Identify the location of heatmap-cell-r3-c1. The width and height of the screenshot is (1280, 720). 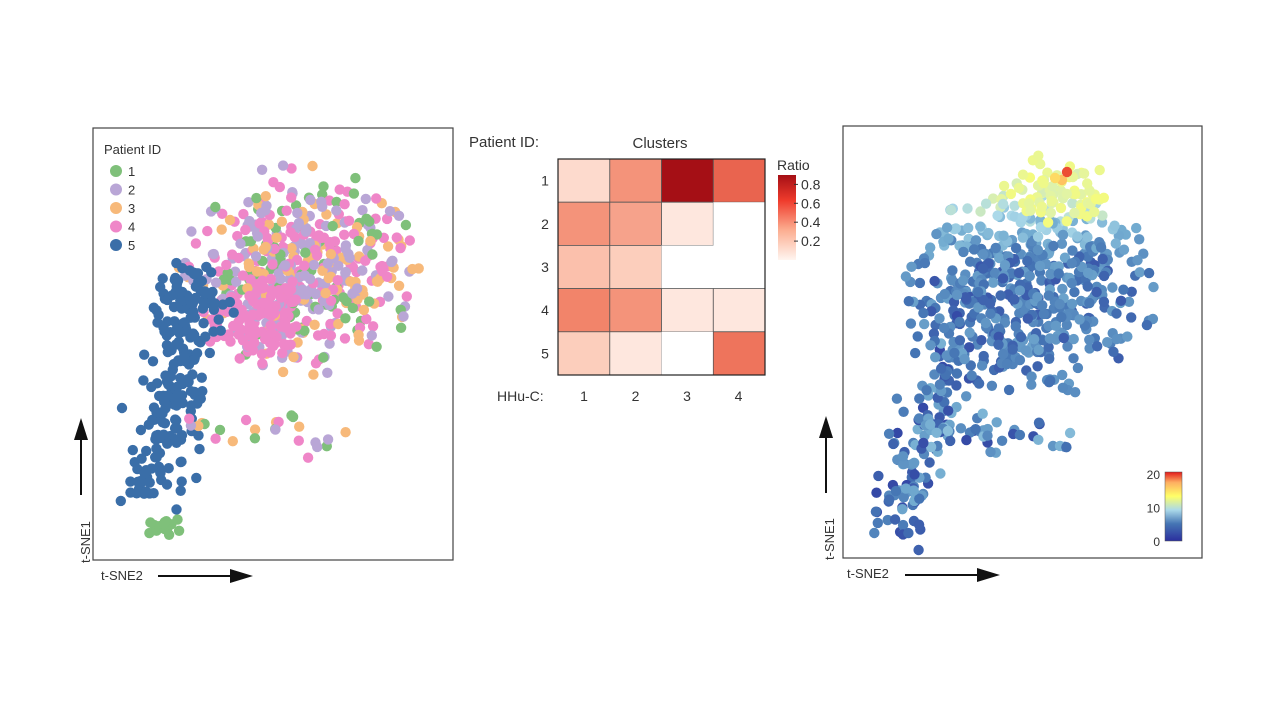
(584, 266).